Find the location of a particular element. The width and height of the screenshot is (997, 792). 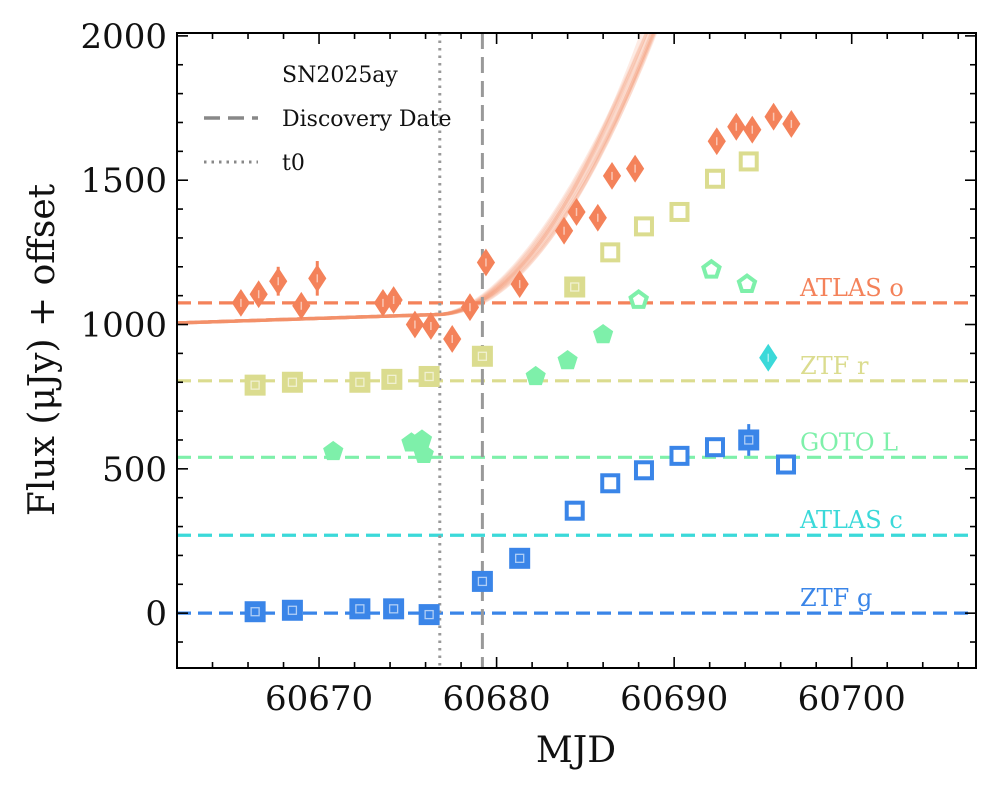

atlas-c-points is located at coordinates (768, 357).